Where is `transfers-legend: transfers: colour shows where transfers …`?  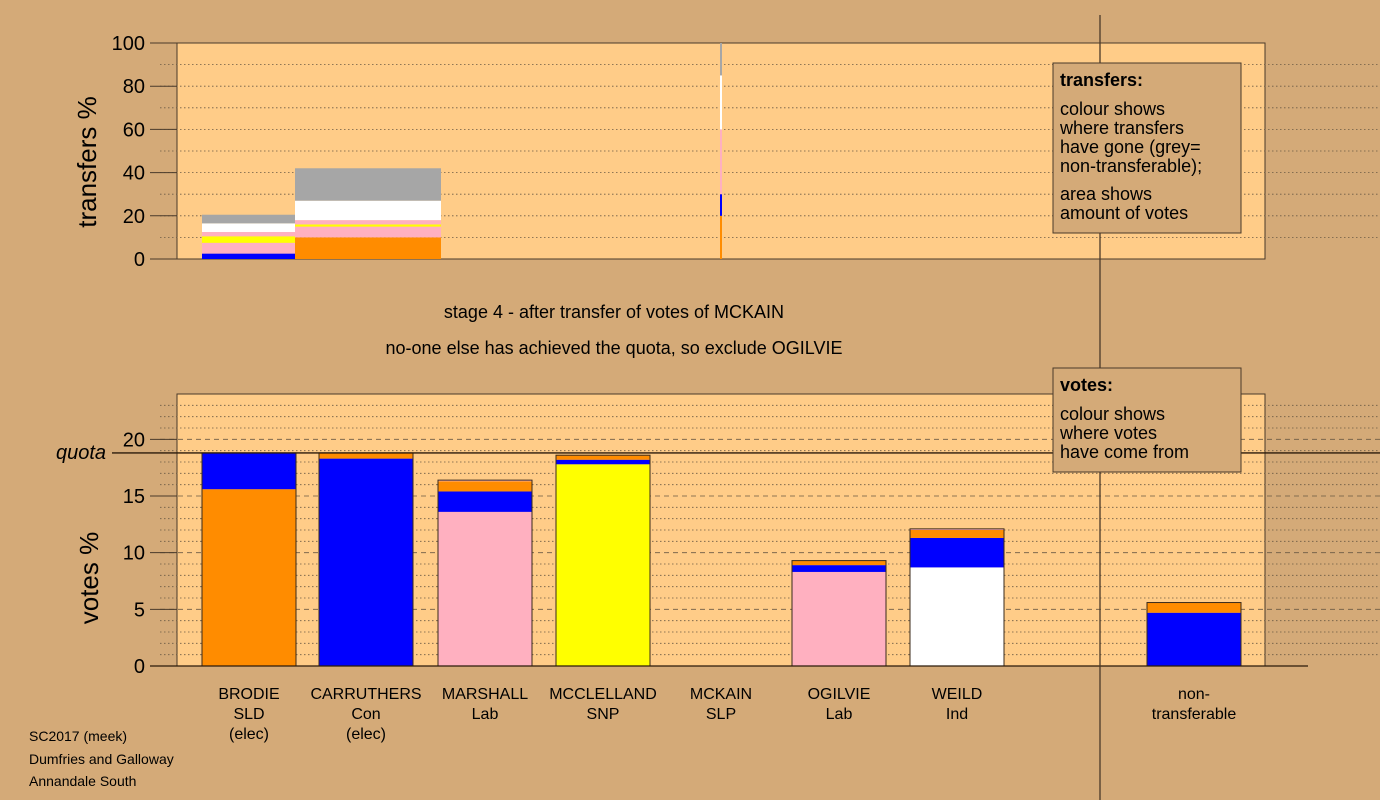 transfers-legend: transfers: colour shows where transfers … is located at coordinates (1147, 148).